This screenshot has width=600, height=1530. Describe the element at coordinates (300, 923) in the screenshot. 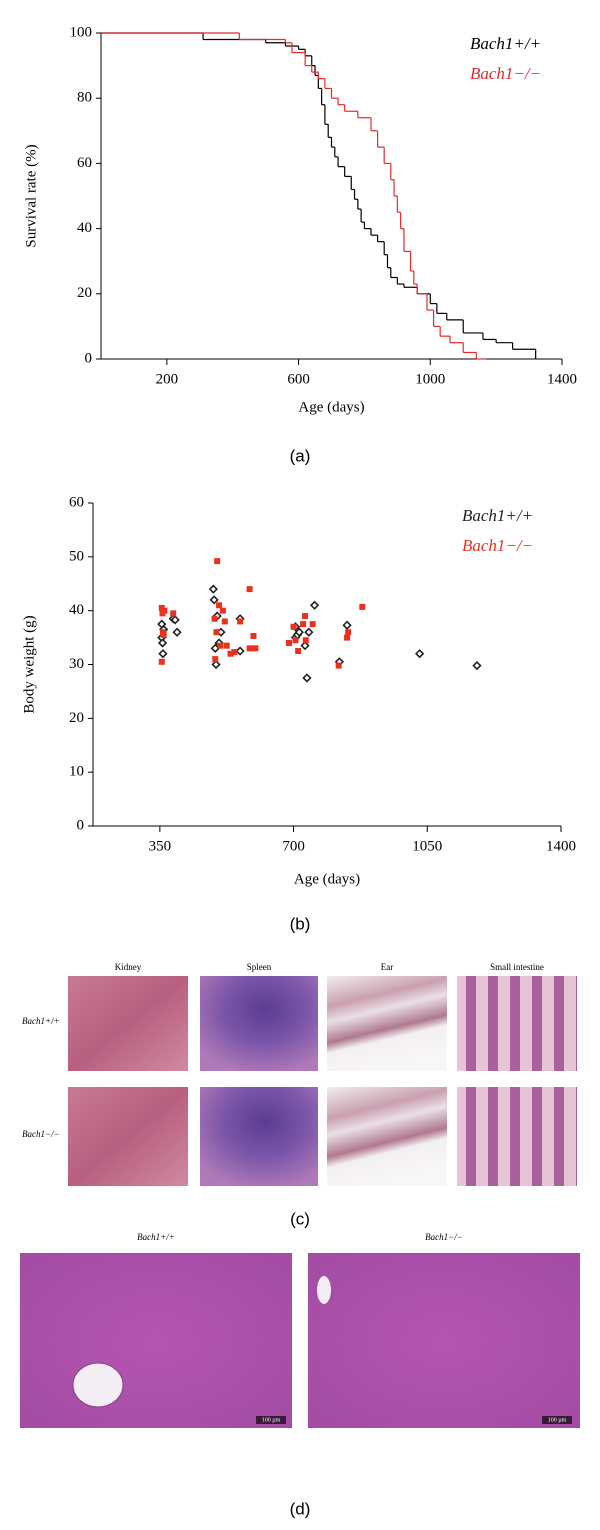

I see `panel-label: (b)` at that location.